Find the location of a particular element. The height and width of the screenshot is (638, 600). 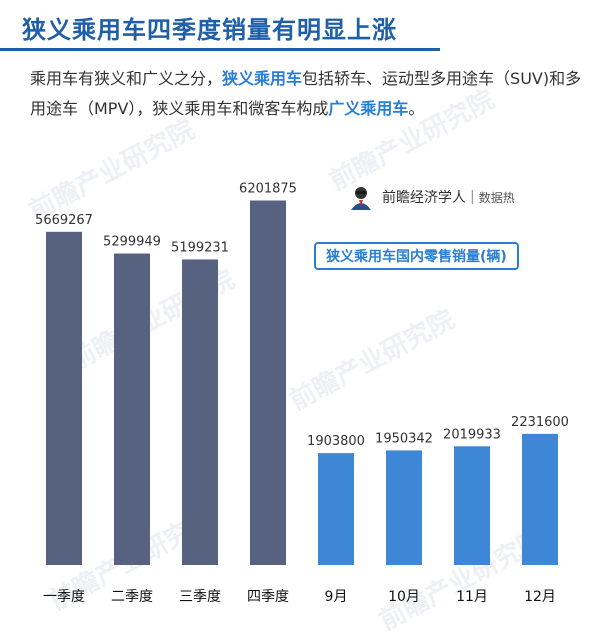

category-label-5: 10月 is located at coordinates (404, 597).